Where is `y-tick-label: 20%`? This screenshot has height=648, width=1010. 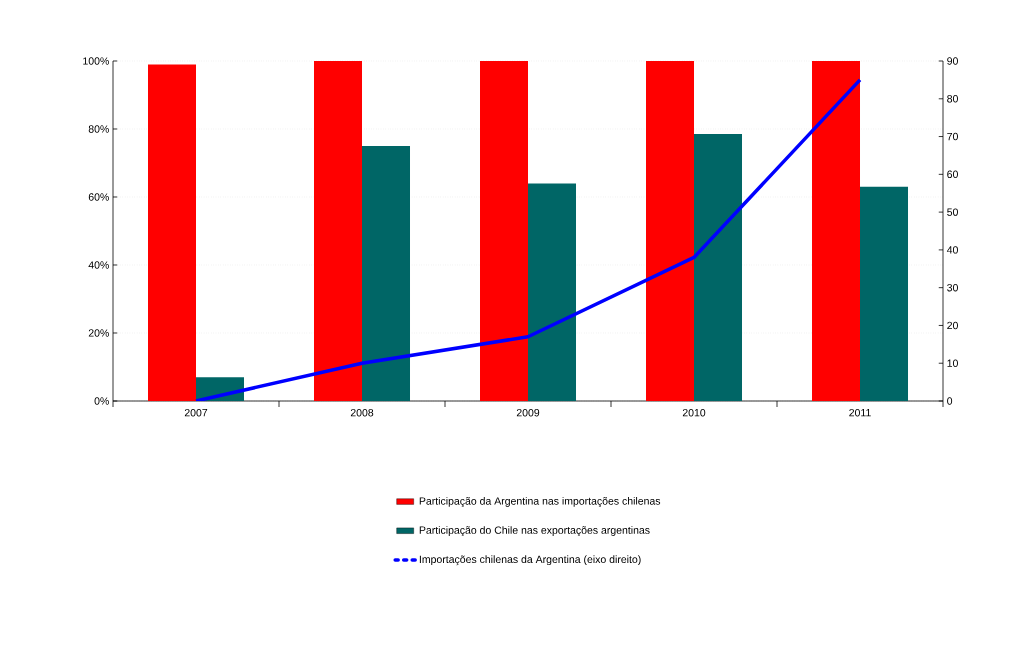 y-tick-label: 20% is located at coordinates (98, 333).